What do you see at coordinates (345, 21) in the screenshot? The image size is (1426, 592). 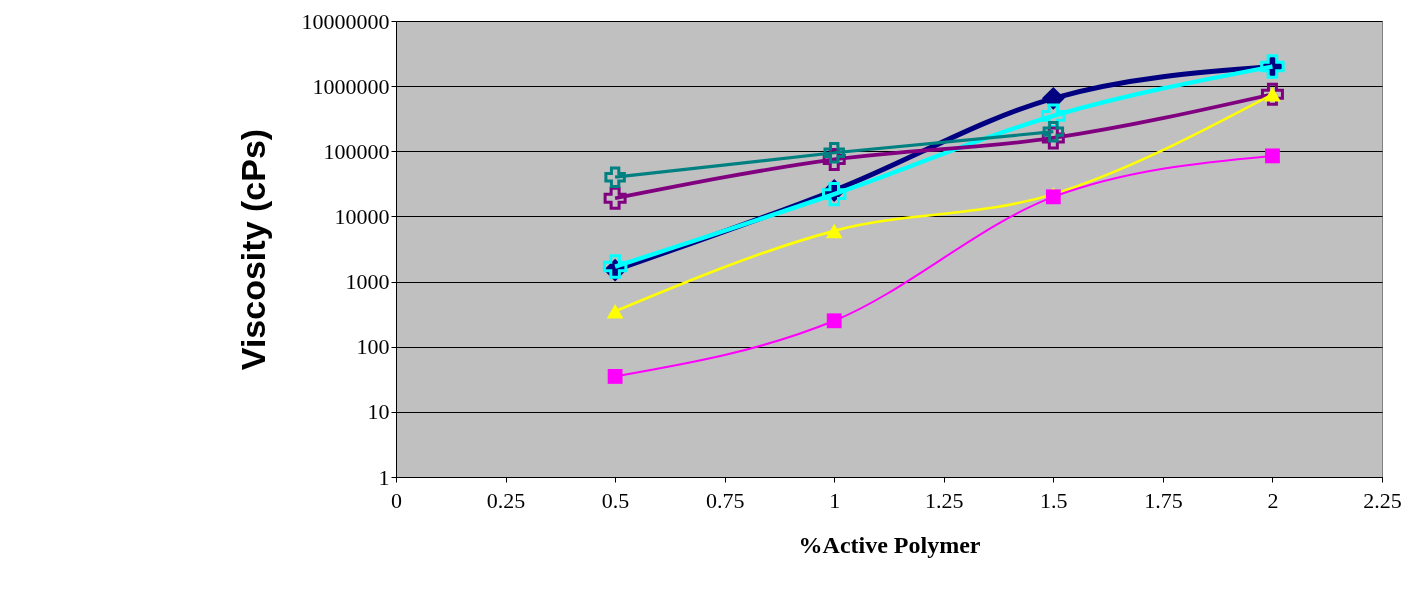 I see `y-tick-label: 10000000` at bounding box center [345, 21].